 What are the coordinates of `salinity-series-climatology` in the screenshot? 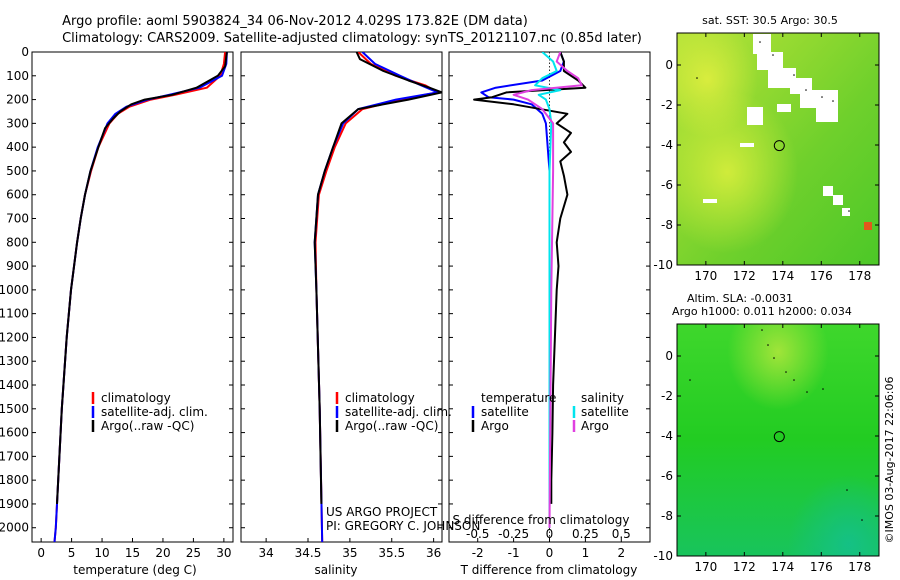 It's located at (376, 297).